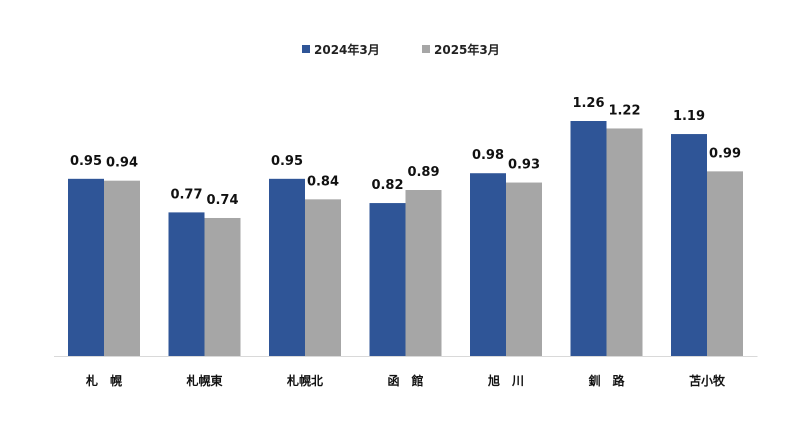  I want to click on legend-label-1: 2024年3月, so click(347, 49).